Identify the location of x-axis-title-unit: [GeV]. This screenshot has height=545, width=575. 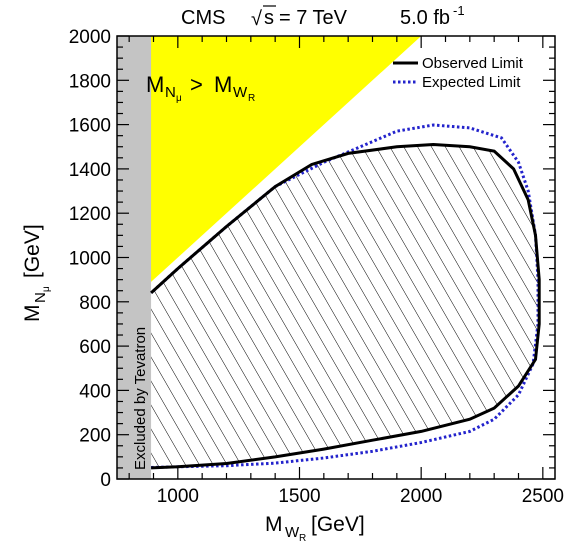
(338, 524).